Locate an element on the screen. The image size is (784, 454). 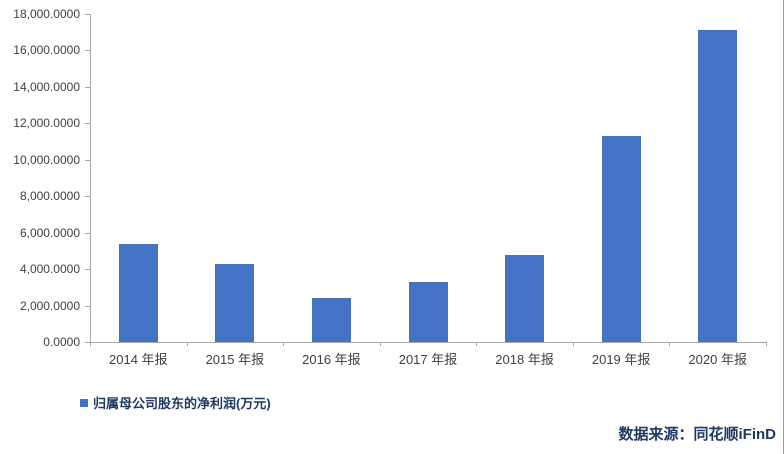
legend-label: 归属母公司股东的净利润(万元) is located at coordinates (182, 403).